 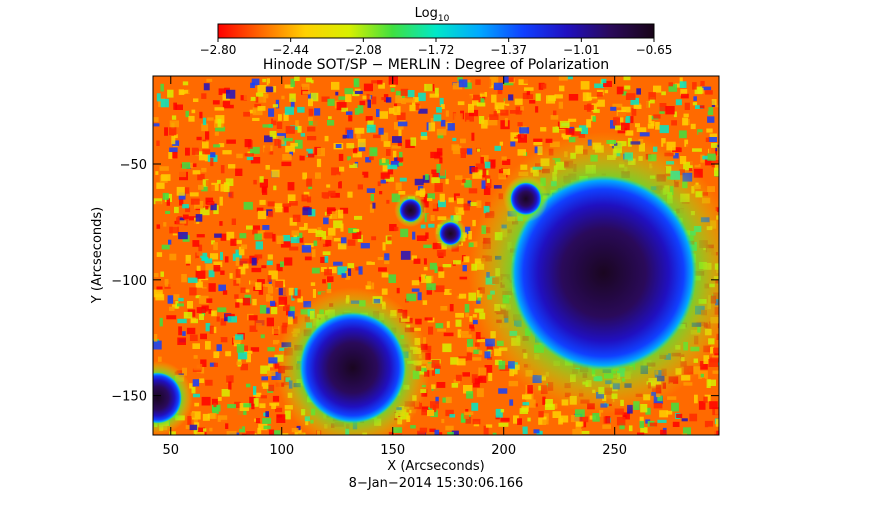 What do you see at coordinates (436, 483) in the screenshot?
I see `timestamp-footer: 8−Jan−2014 15:30:06.166` at bounding box center [436, 483].